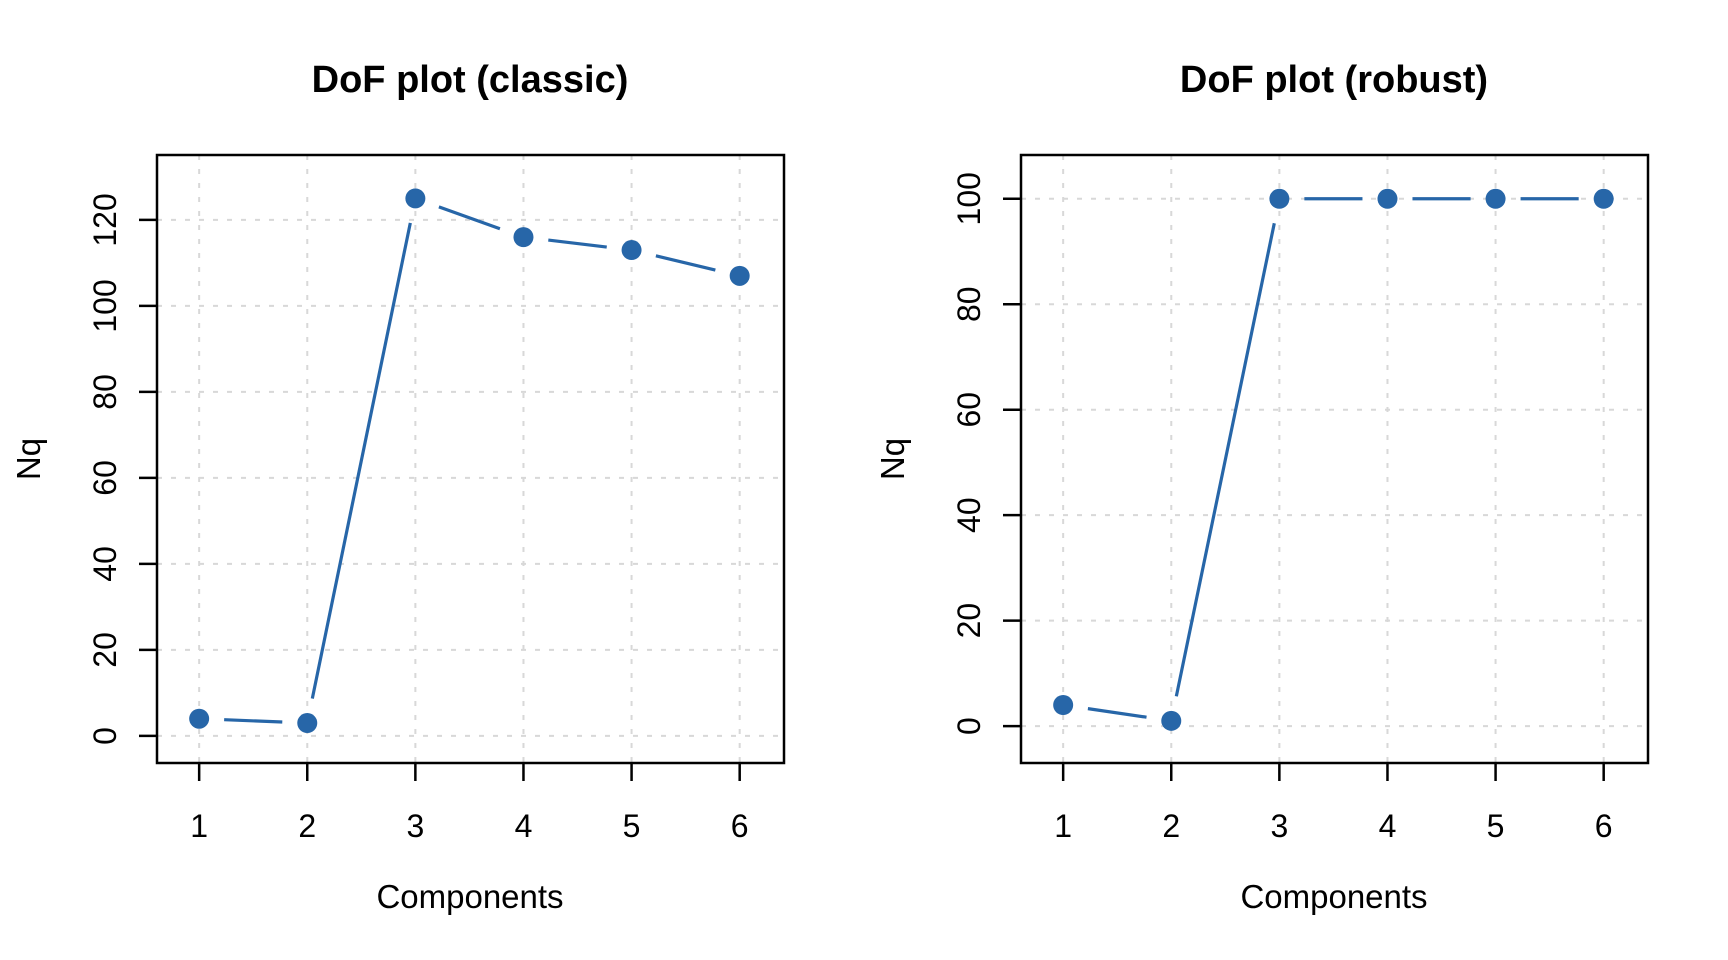  I want to click on plot-title: DoF plot (robust), so click(1334, 80).